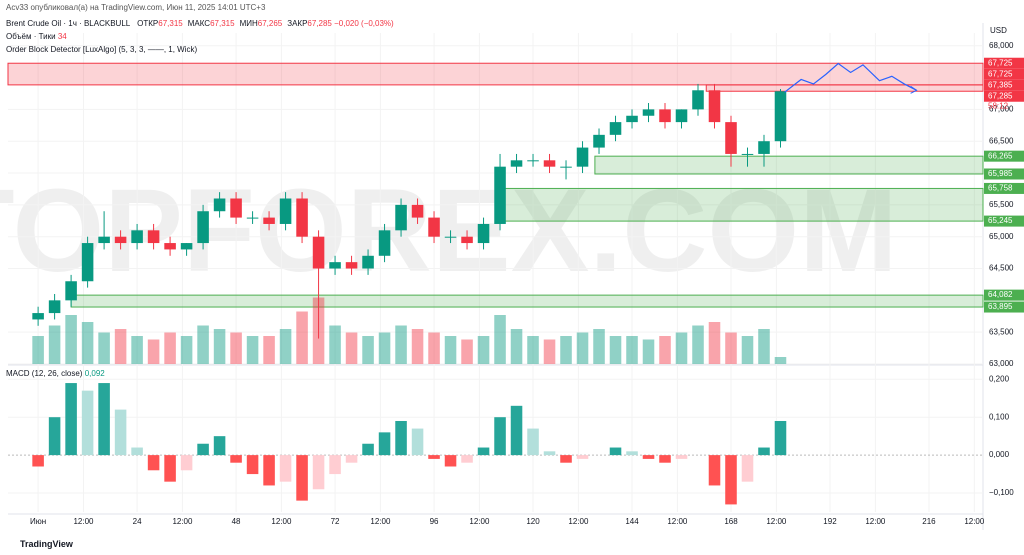 The height and width of the screenshot is (555, 1024). What do you see at coordinates (62, 36) in the screenshot?
I see `volume-value: 34` at bounding box center [62, 36].